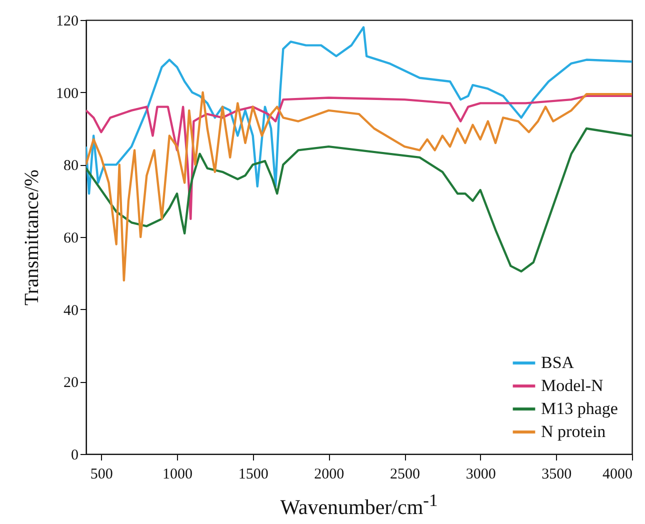  What do you see at coordinates (405, 474) in the screenshot?
I see `x-tick-label: 2500` at bounding box center [405, 474].